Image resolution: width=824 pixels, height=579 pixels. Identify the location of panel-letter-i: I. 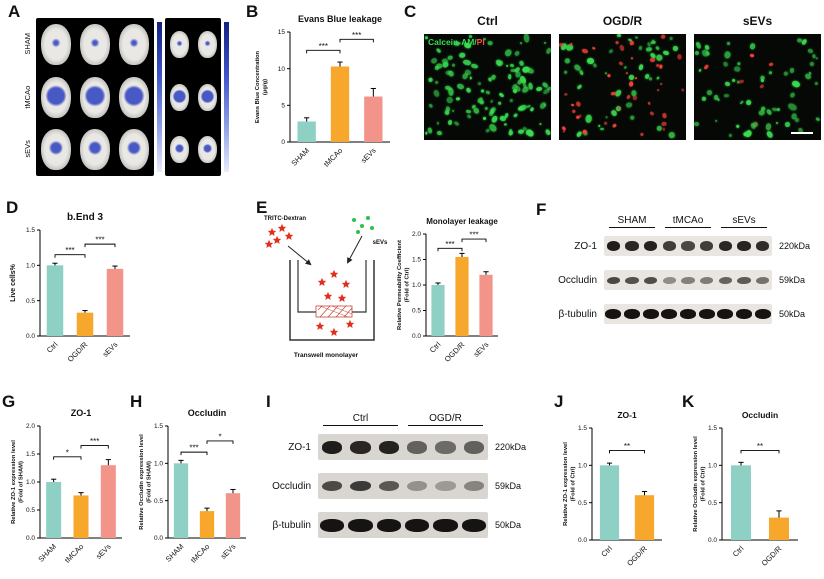
(268, 401).